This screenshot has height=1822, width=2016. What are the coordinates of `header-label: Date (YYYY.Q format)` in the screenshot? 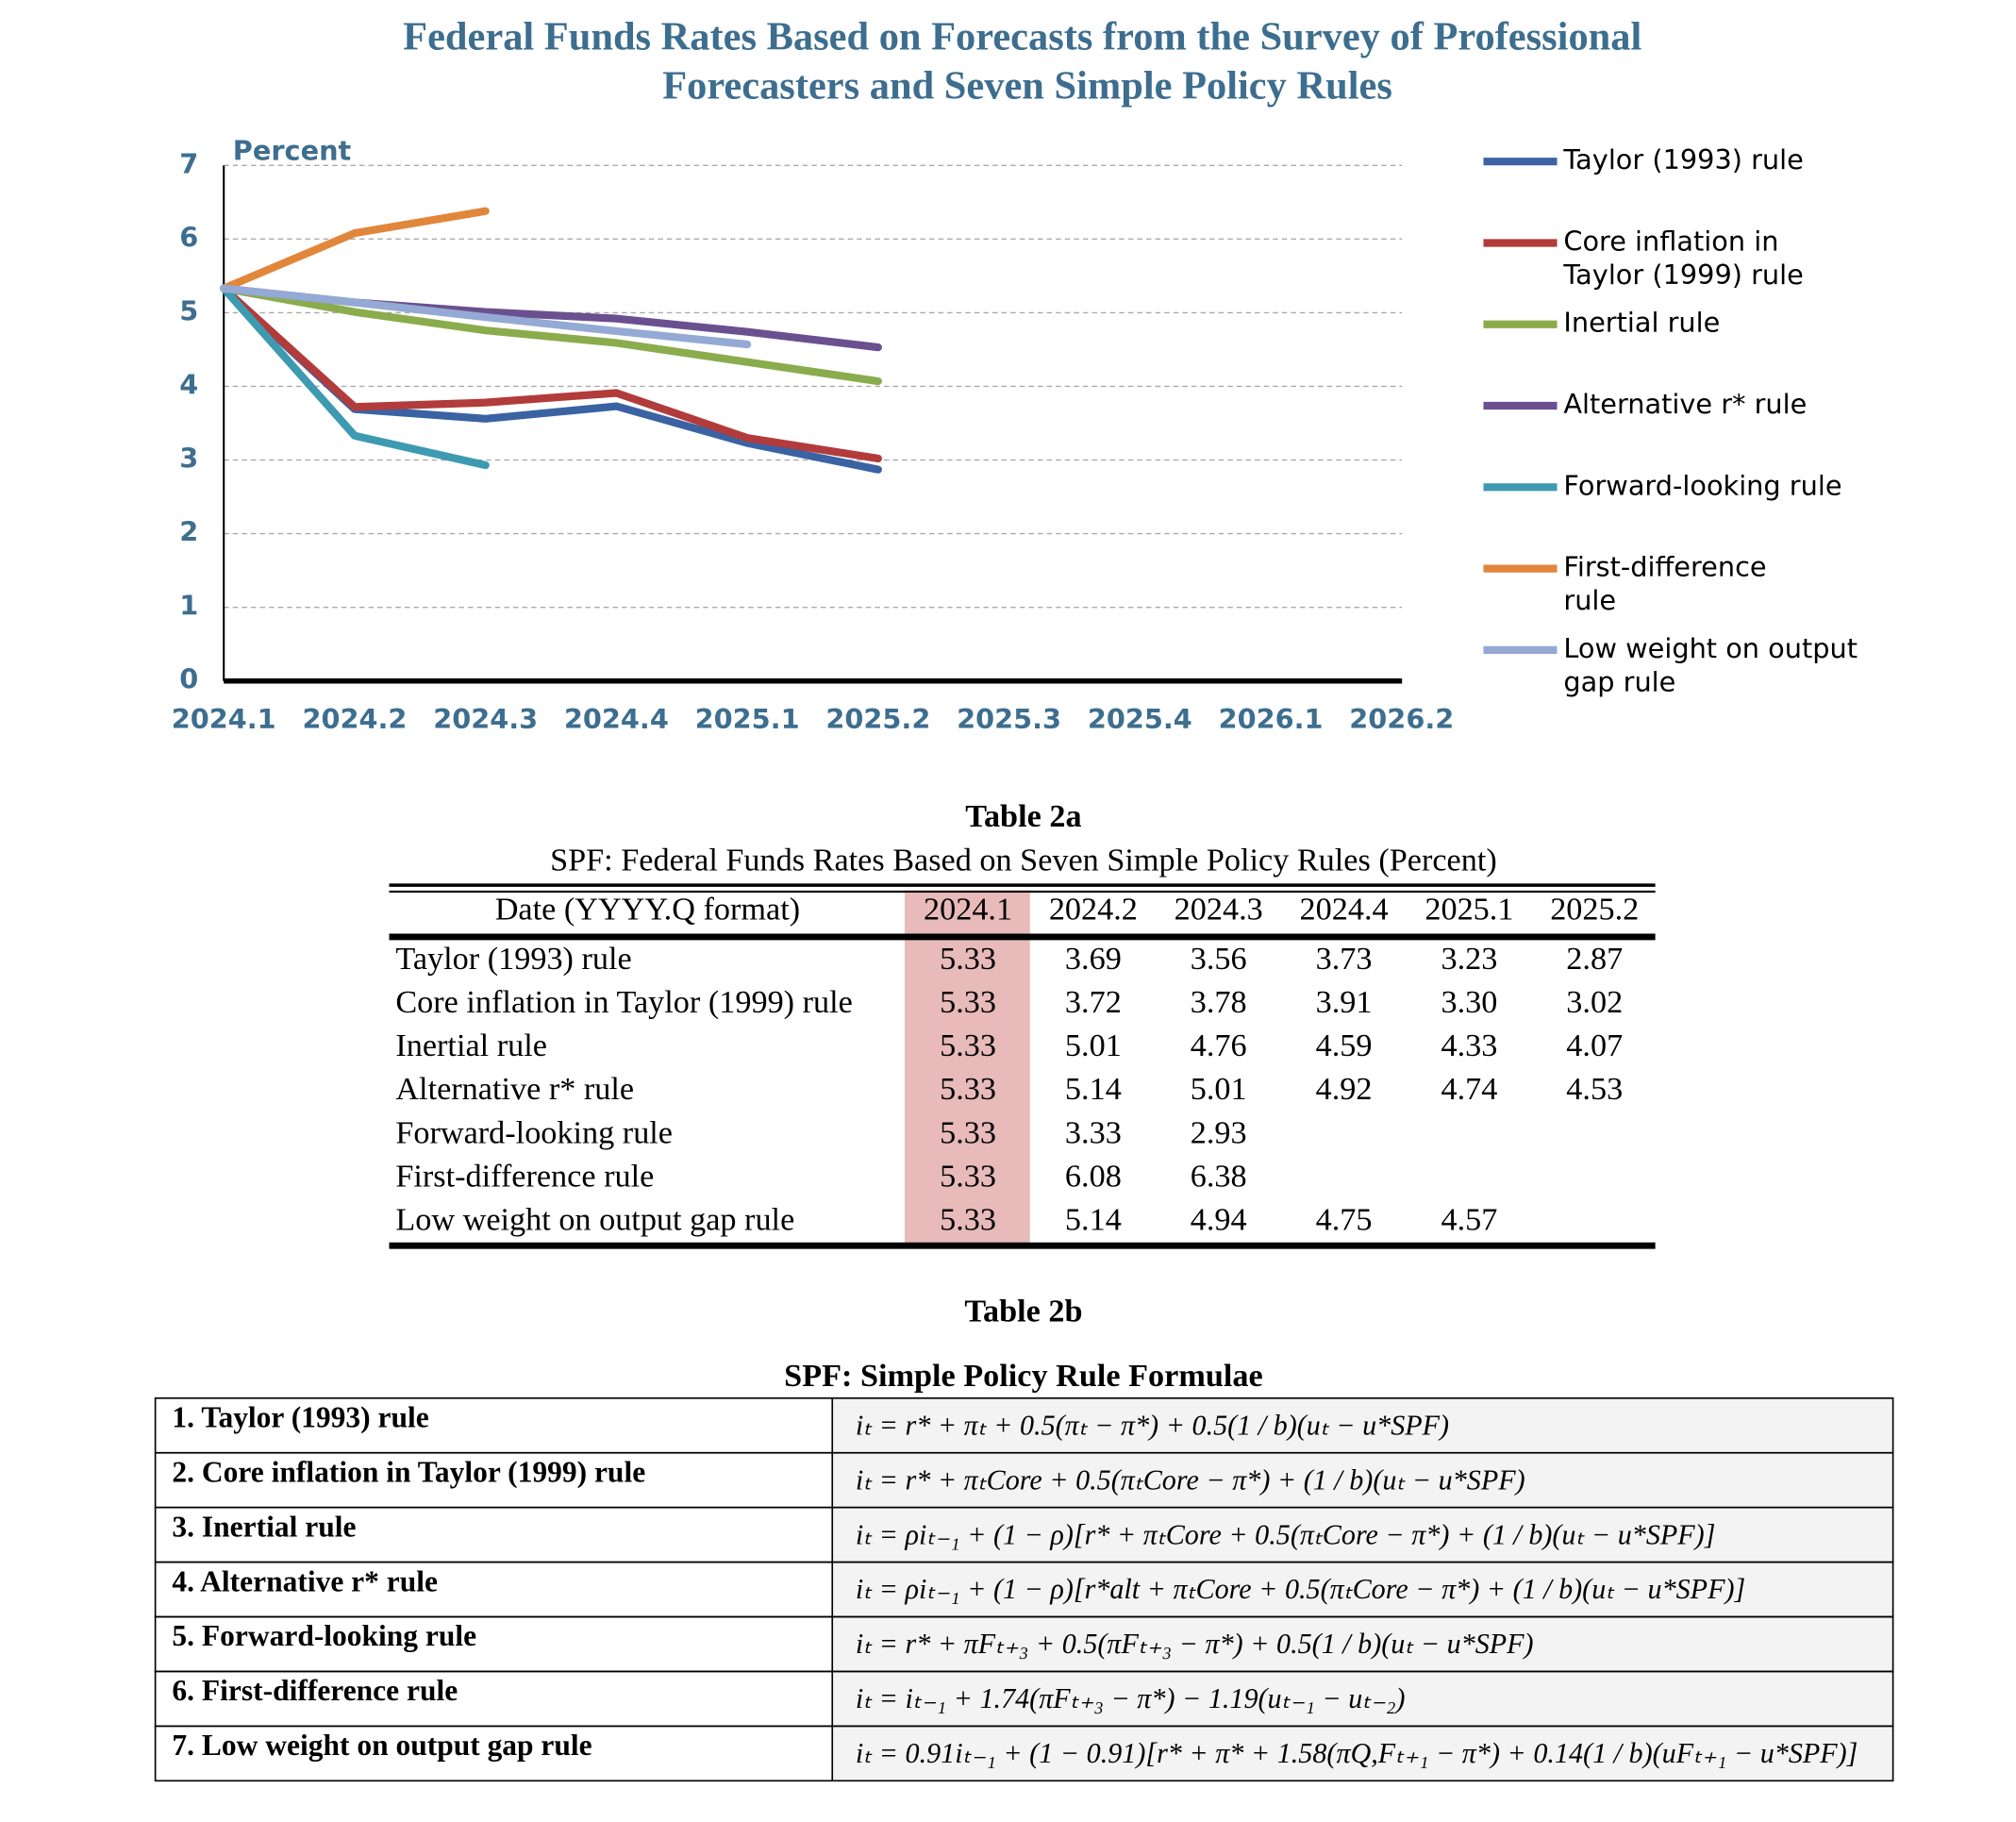 It's located at (647, 910).